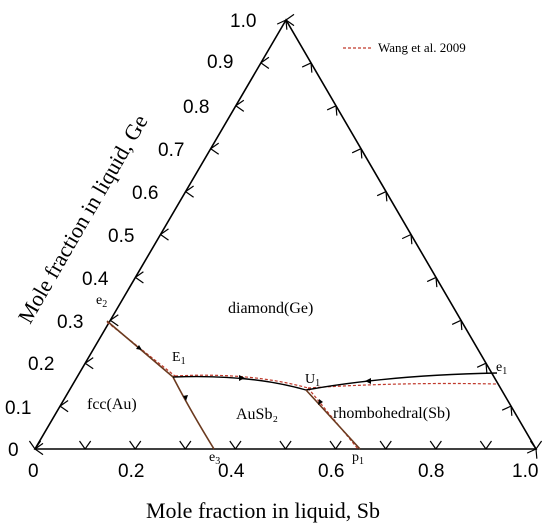  I want to click on calc-curve-U1-e1, so click(401, 381).